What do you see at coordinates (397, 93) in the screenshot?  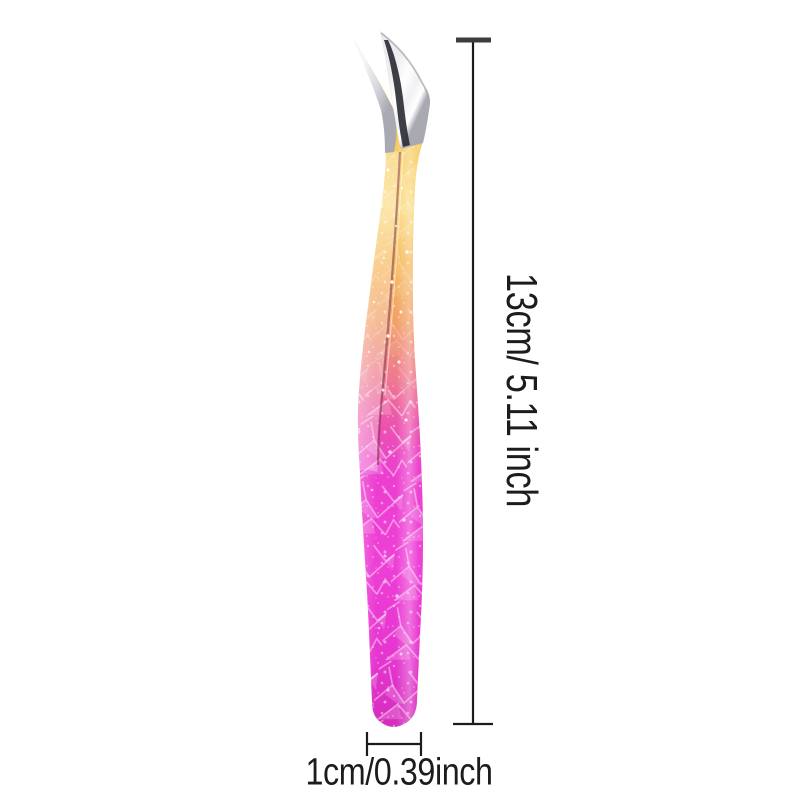 I see `tweezers-tip-dark-edge` at bounding box center [397, 93].